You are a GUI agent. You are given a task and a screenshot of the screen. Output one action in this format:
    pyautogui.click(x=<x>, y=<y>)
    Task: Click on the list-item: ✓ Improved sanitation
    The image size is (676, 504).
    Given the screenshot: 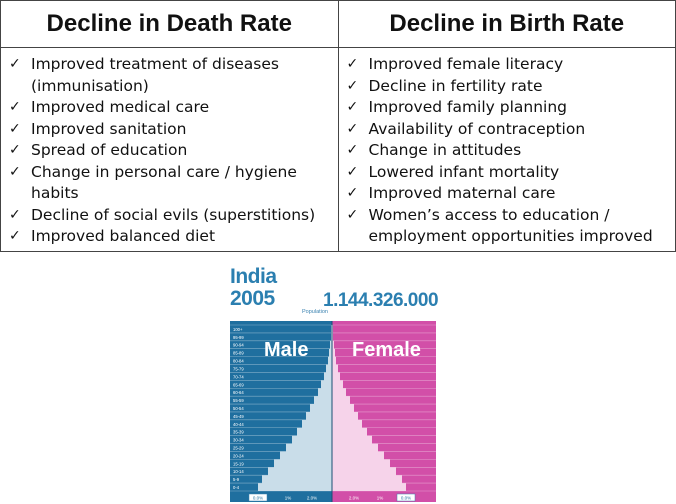 What is the action you would take?
    pyautogui.click(x=171, y=130)
    